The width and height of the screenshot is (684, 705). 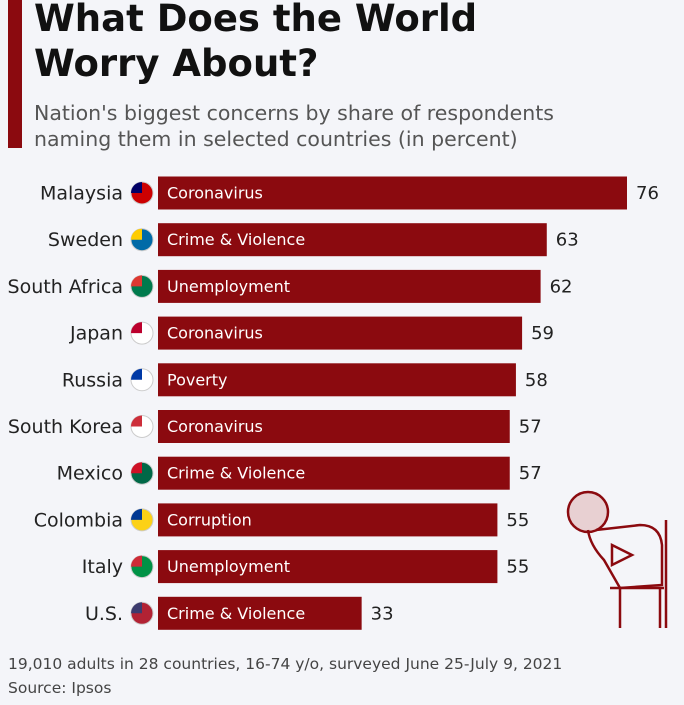 What do you see at coordinates (81, 194) in the screenshot?
I see `category-label: Malaysia` at bounding box center [81, 194].